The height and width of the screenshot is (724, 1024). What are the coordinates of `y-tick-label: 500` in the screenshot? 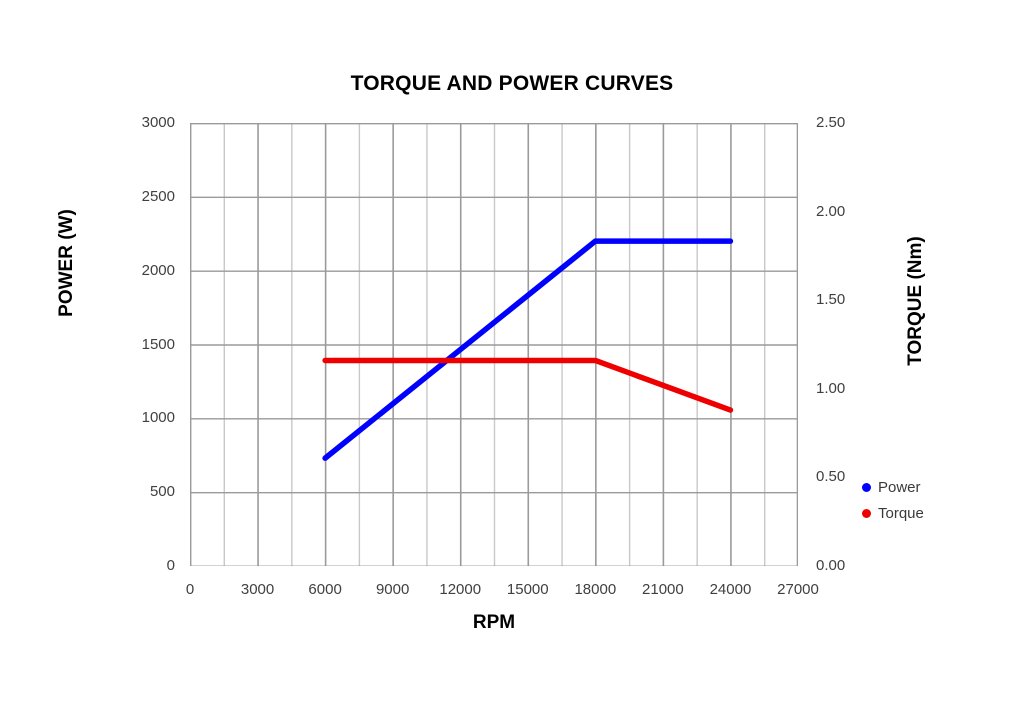 It's located at (162, 492).